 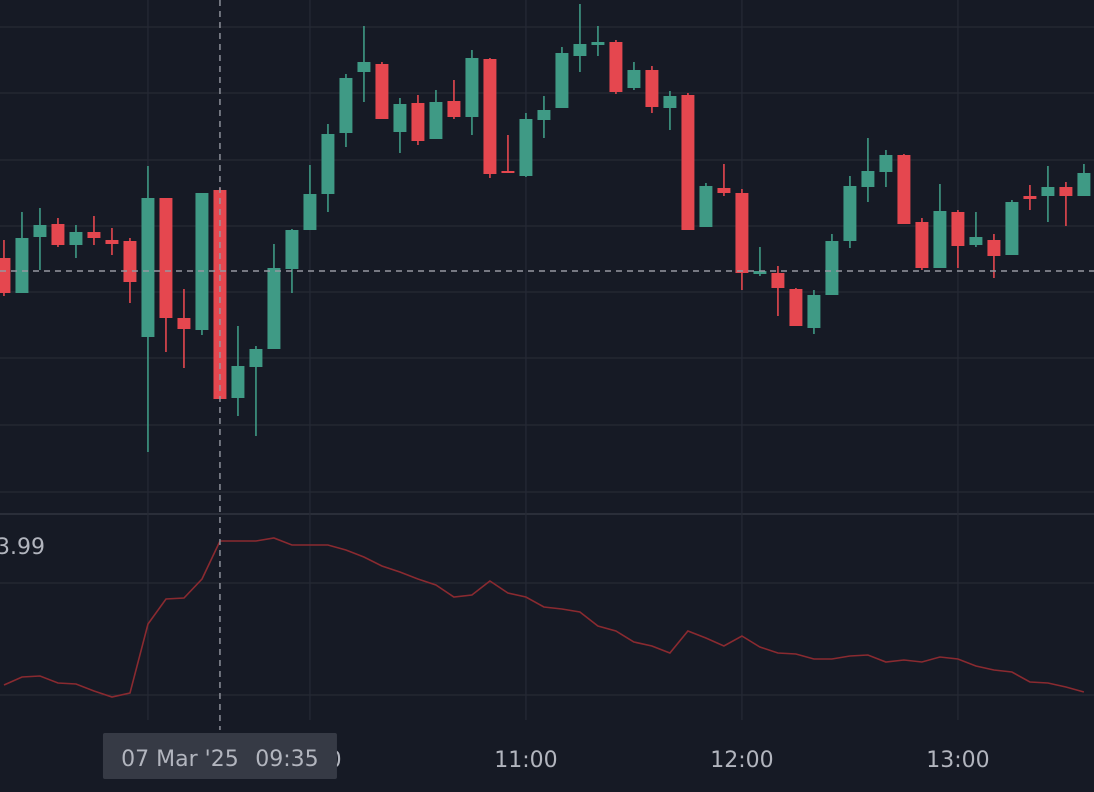 I want to click on crosshair-time: 09:35, so click(x=286, y=759).